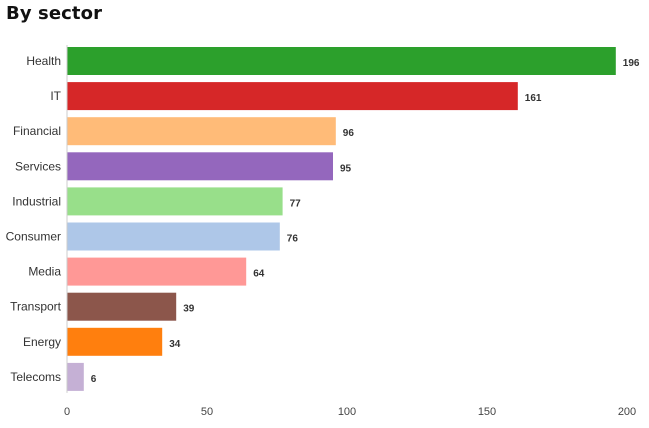 This screenshot has height=428, width=649. I want to click on category-label-services: Services, so click(38, 166).